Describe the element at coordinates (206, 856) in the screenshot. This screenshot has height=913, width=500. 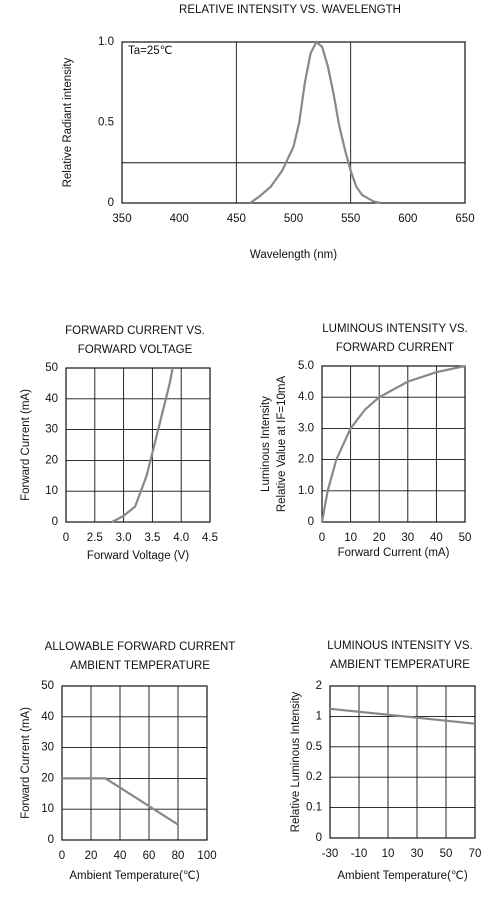
I see `x-tick-label: 100` at that location.